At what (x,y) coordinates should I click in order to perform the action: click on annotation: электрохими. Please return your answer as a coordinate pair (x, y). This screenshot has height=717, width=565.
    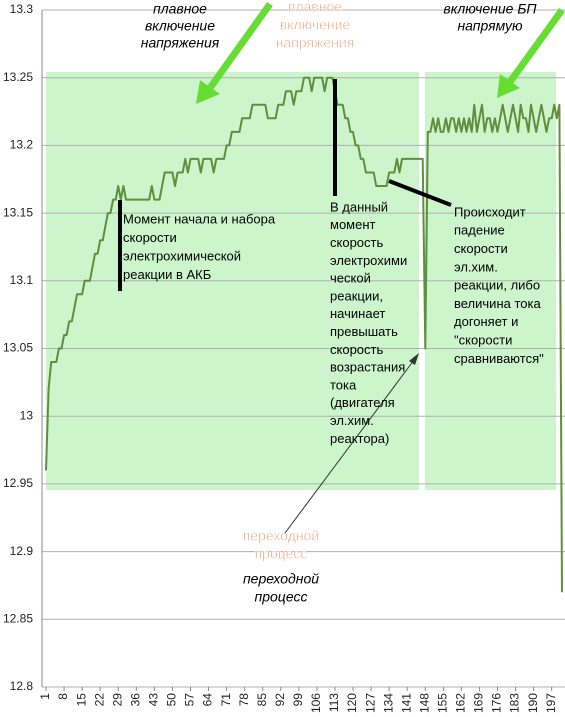
    Looking at the image, I should click on (368, 260).